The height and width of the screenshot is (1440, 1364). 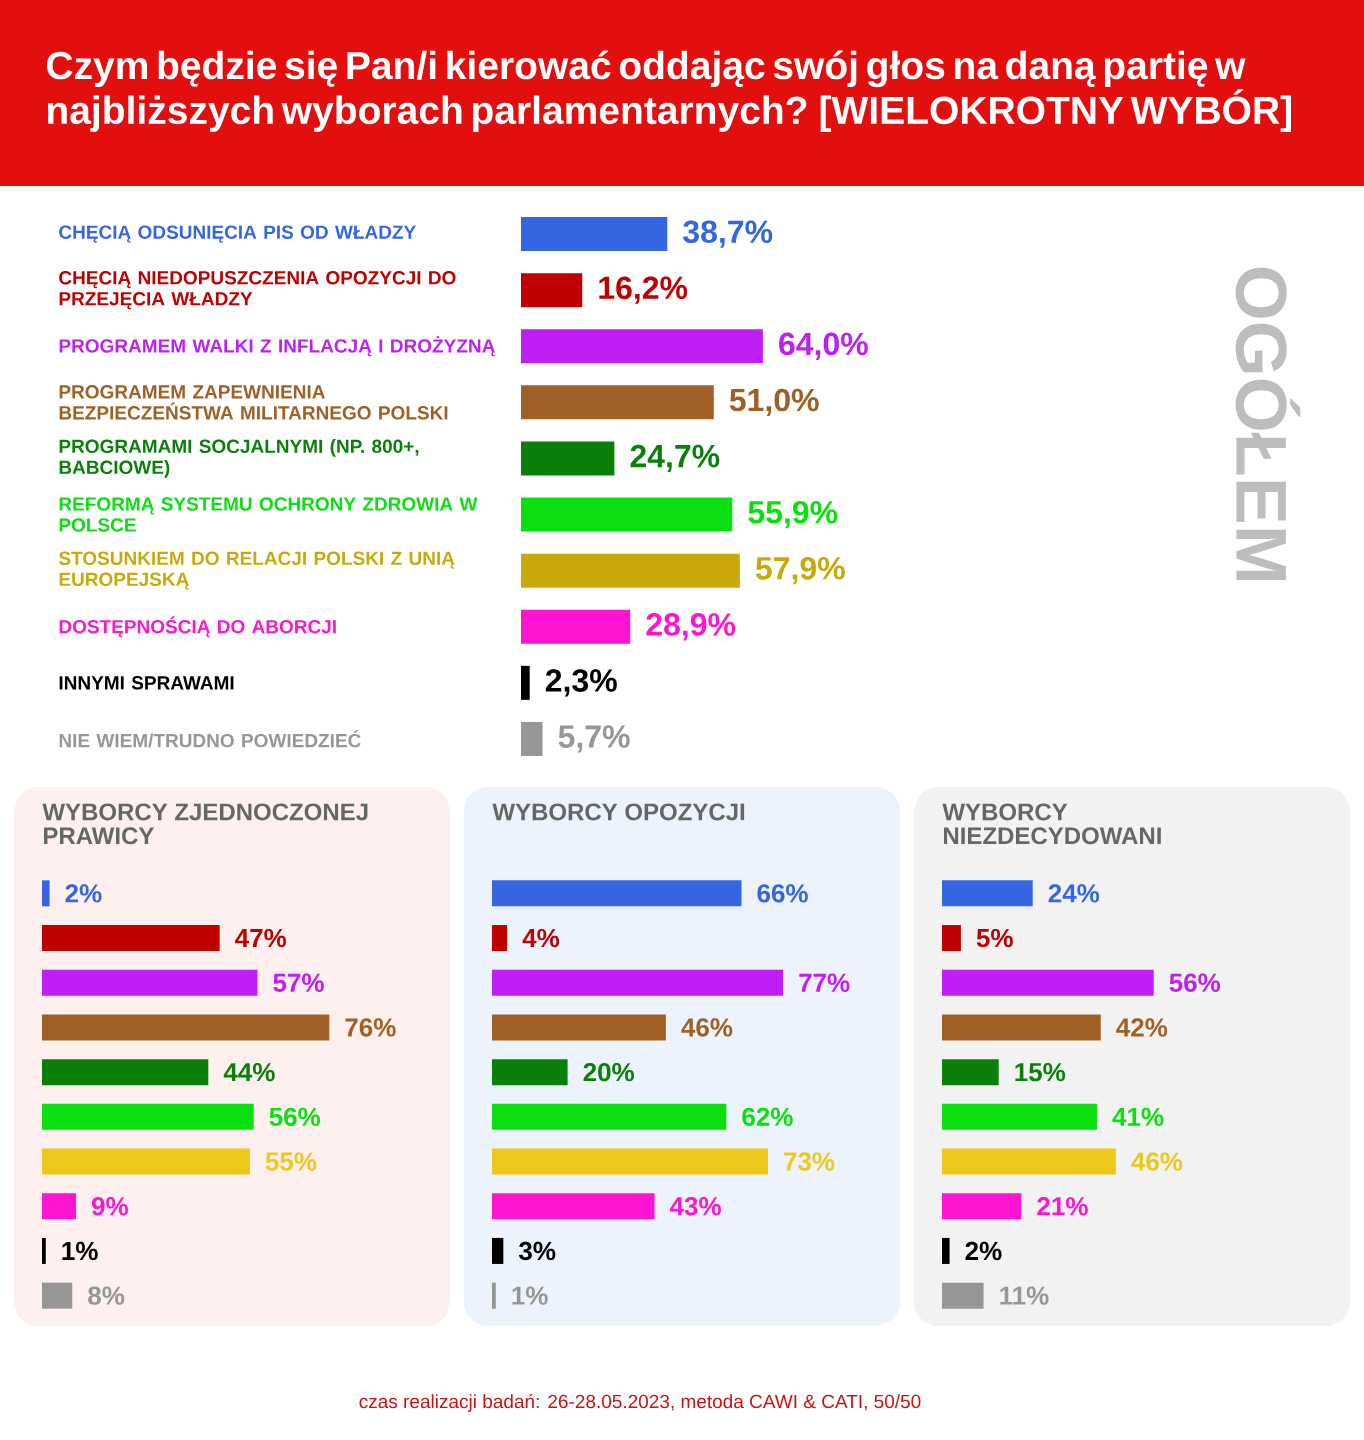 What do you see at coordinates (261, 938) in the screenshot?
I see `data-label: 47%` at bounding box center [261, 938].